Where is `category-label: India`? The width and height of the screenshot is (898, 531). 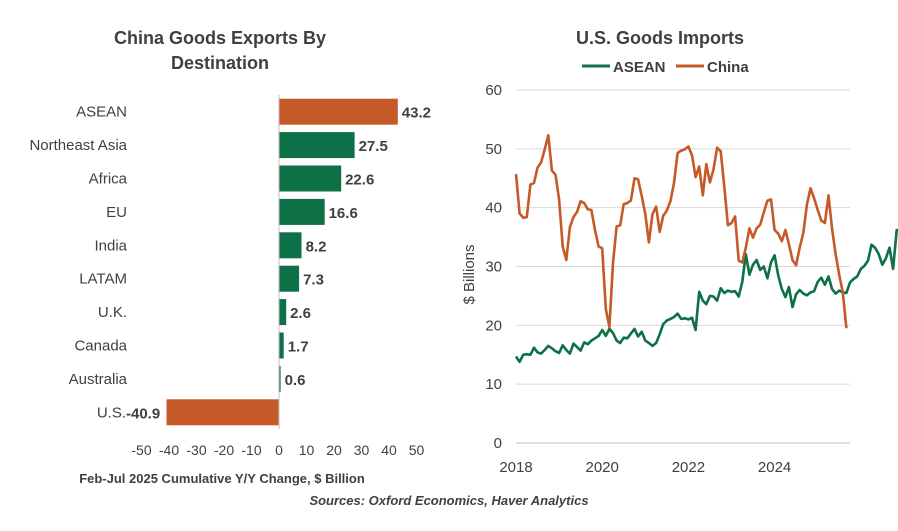
category-label: India is located at coordinates (110, 245).